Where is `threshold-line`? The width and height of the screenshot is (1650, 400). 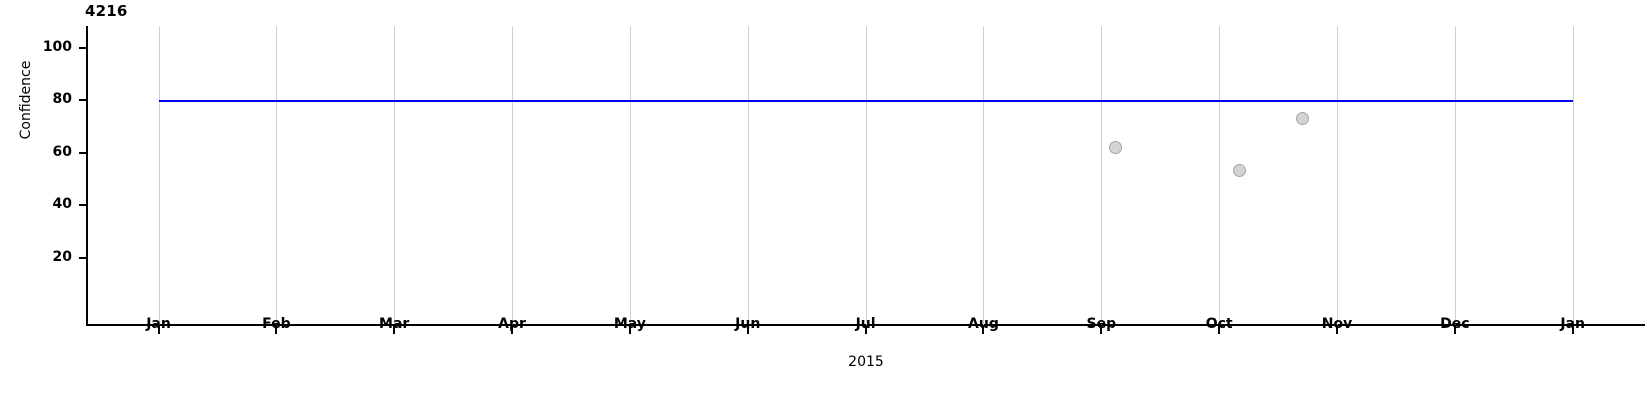 threshold-line is located at coordinates (865, 101).